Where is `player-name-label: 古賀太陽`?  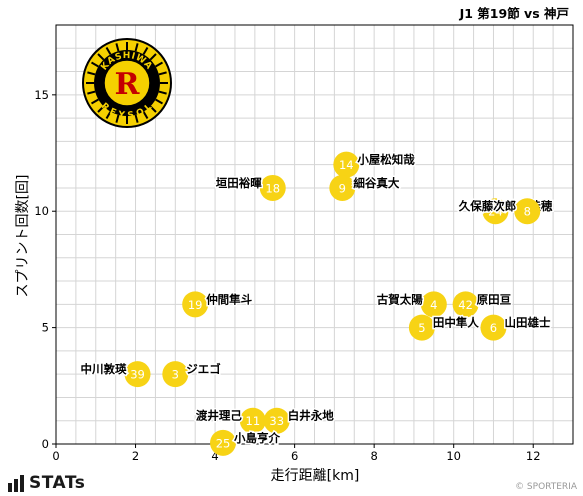
player-name-label: 古賀太陽 is located at coordinates (400, 299).